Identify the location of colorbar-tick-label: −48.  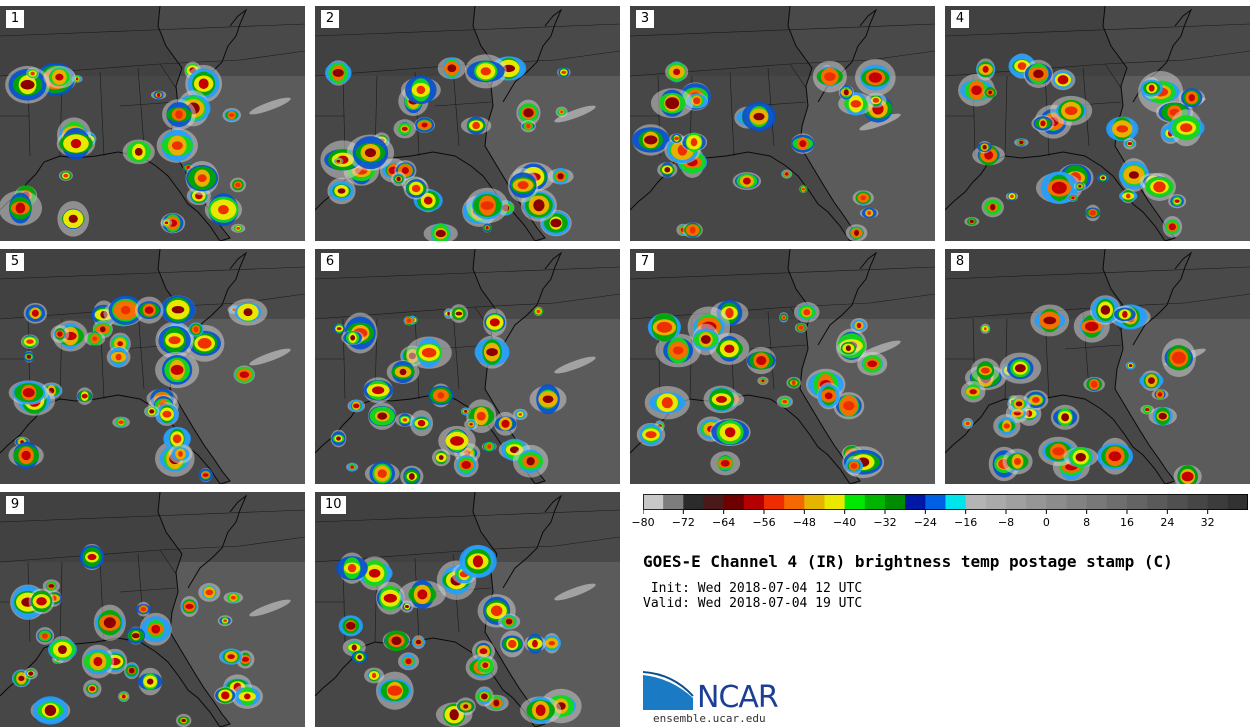
(804, 522).